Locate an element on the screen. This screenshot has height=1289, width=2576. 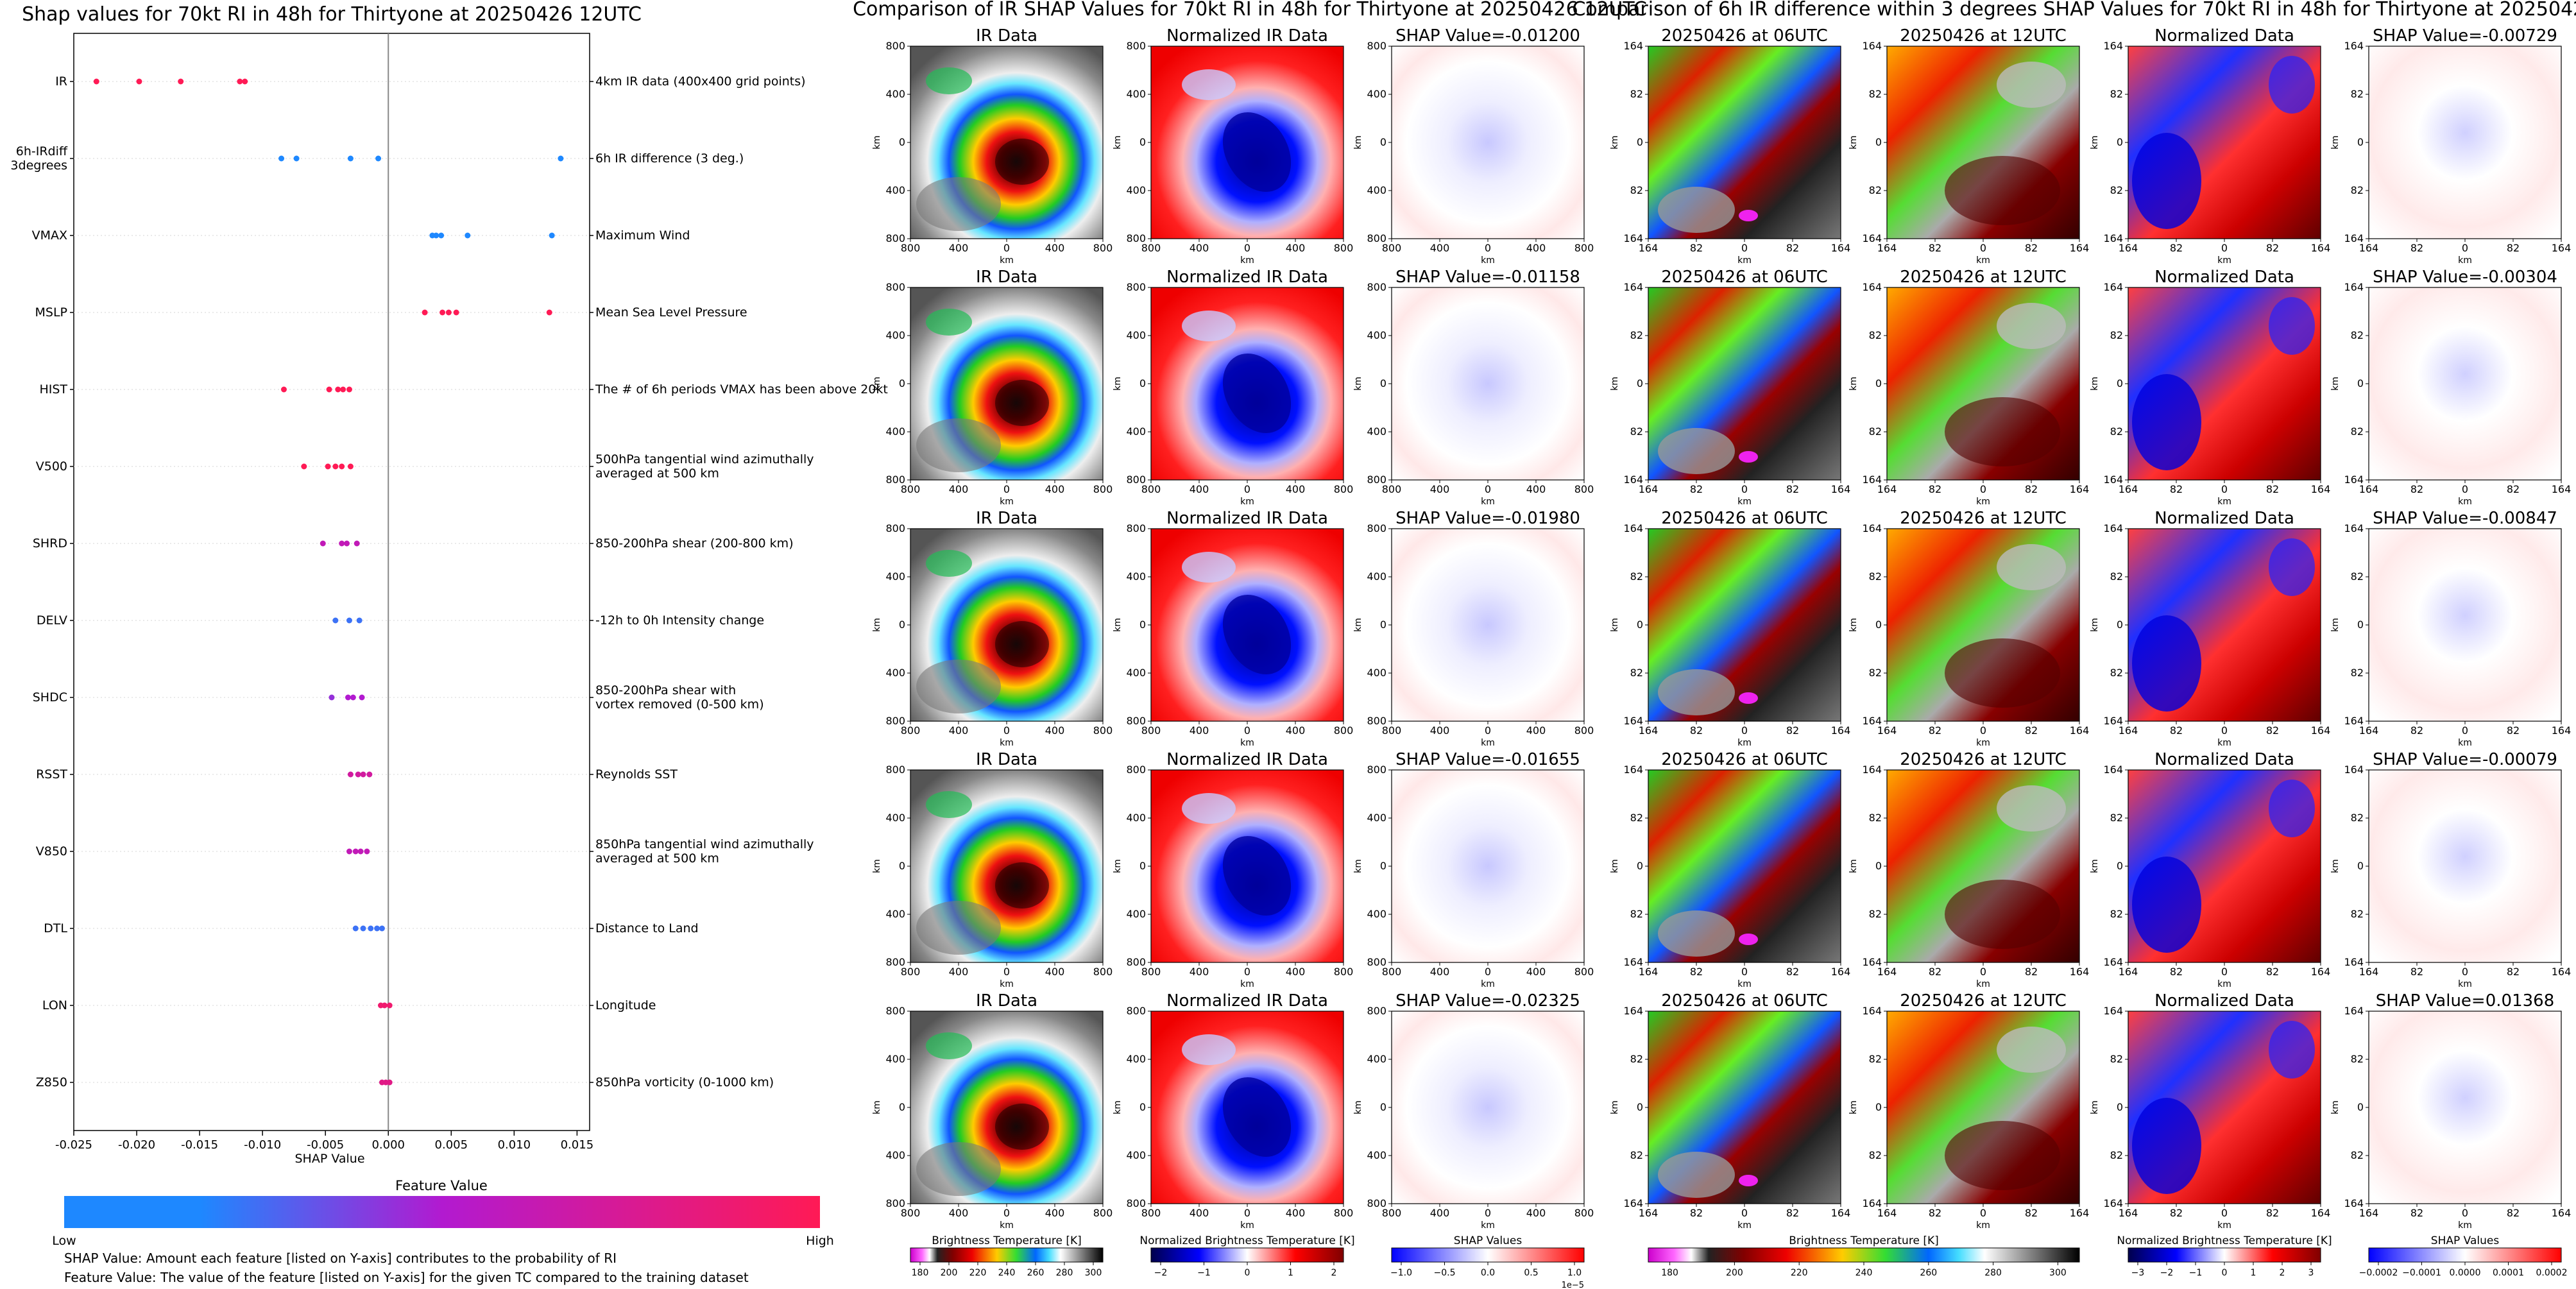
panel-title: IR Data is located at coordinates (1006, 36).